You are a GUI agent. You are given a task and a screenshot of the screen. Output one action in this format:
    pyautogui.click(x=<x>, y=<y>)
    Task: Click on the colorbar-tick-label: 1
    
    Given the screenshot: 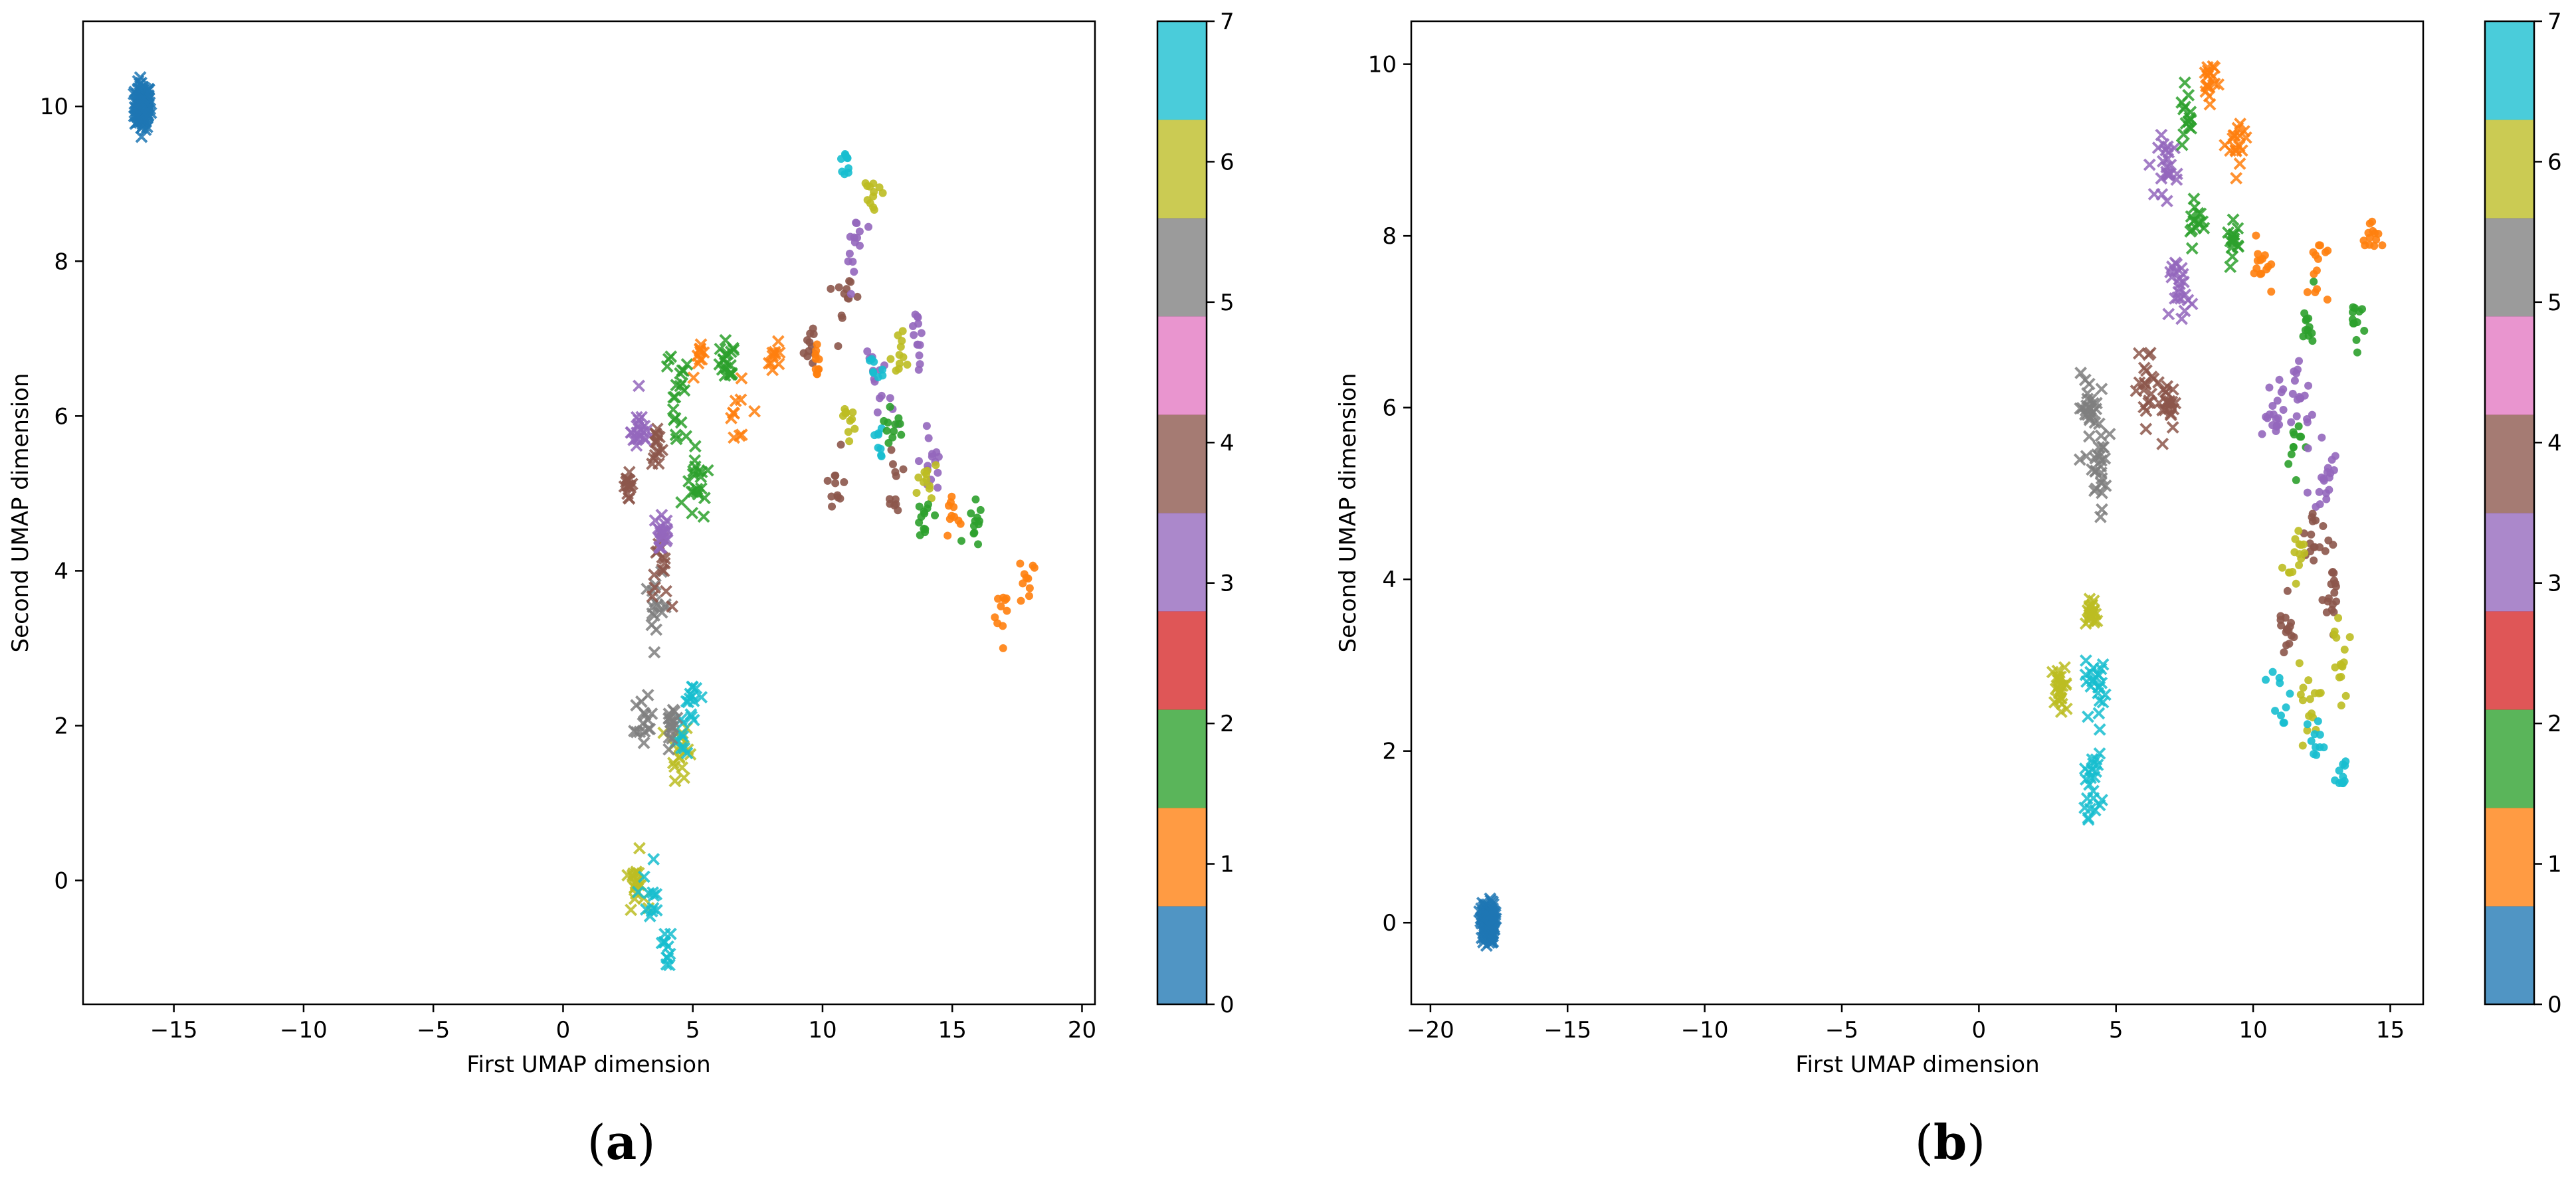 What is the action you would take?
    pyautogui.click(x=1228, y=865)
    